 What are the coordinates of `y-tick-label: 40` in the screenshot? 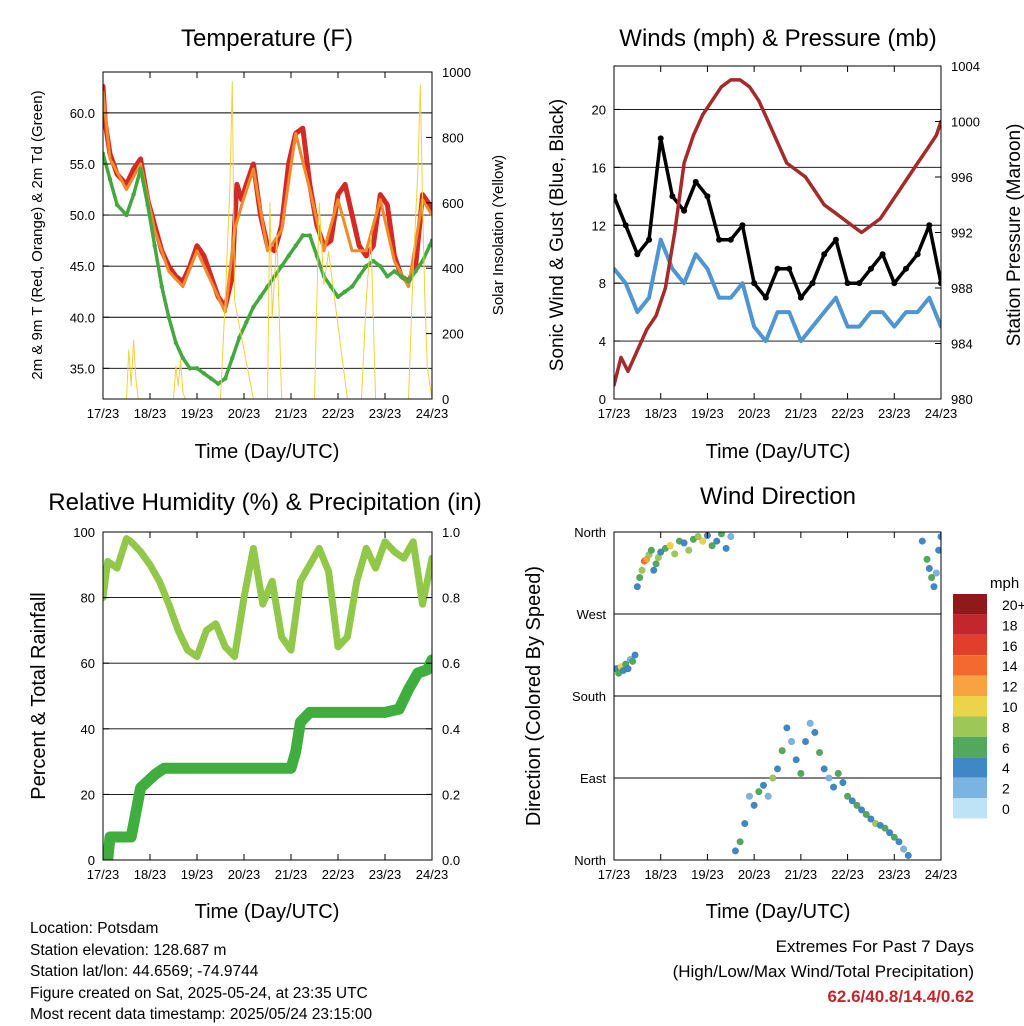 It's located at (88, 729).